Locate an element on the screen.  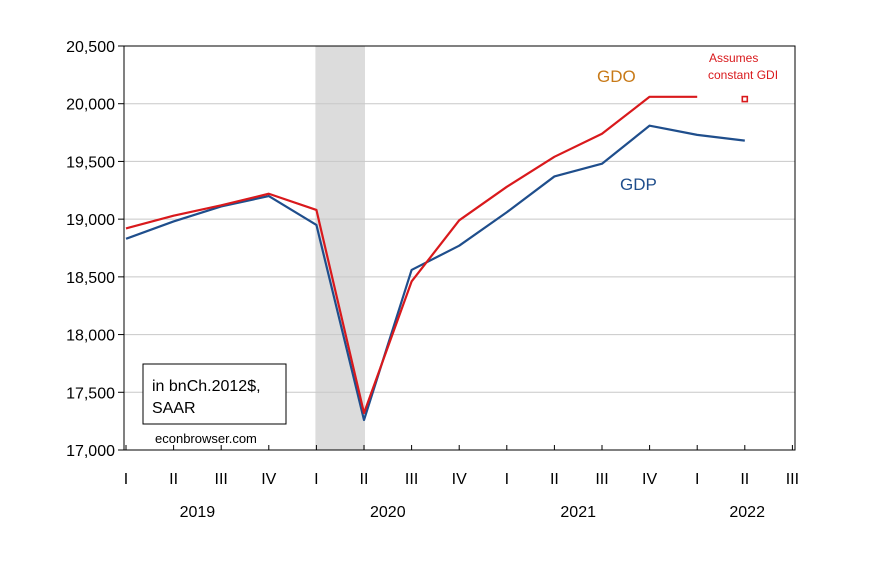
y-tick-label: 19,000 is located at coordinates (90, 220).